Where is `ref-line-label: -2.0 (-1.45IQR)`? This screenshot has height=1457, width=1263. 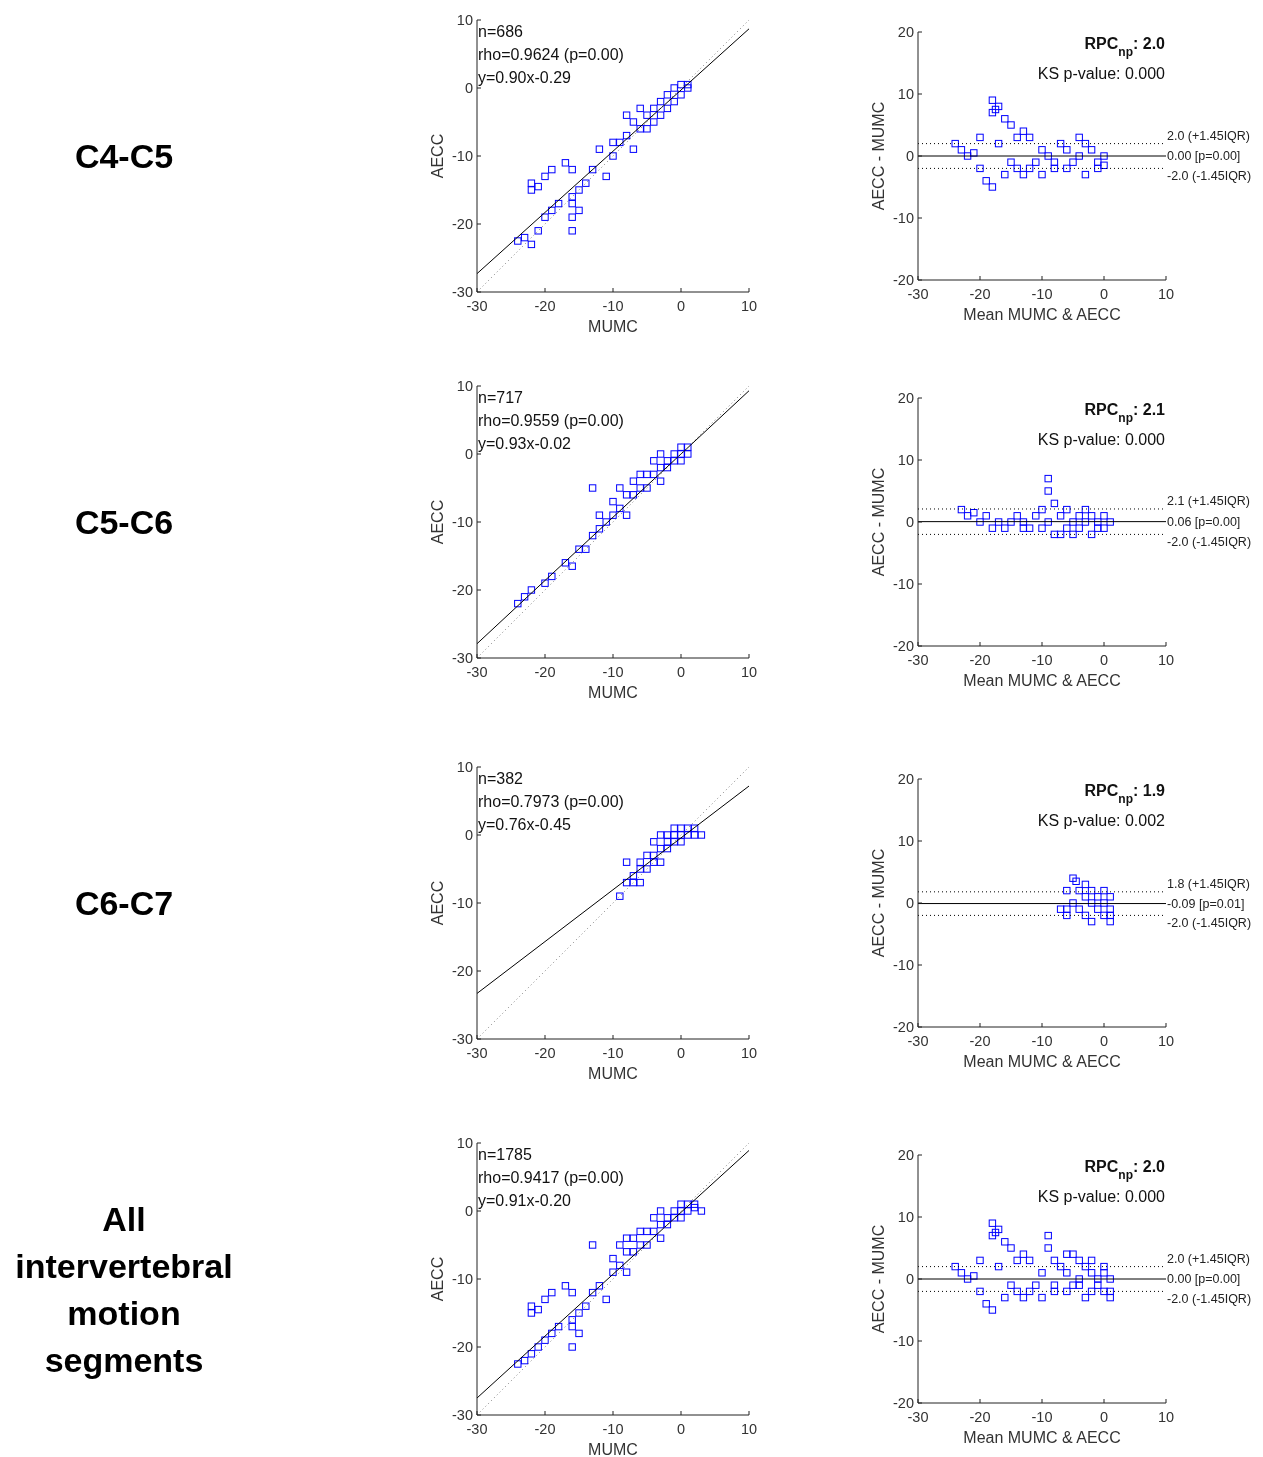 ref-line-label: -2.0 (-1.45IQR) is located at coordinates (1209, 923).